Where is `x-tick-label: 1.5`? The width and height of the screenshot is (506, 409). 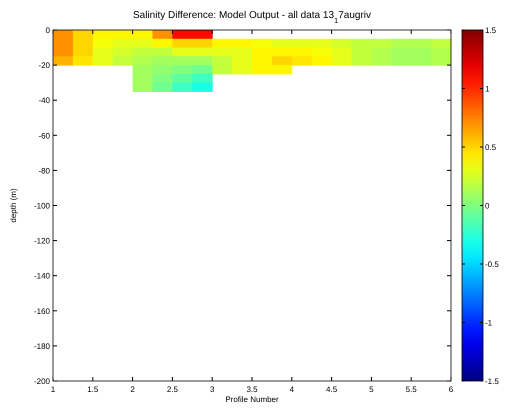
x-tick-label: 1.5 is located at coordinates (93, 389).